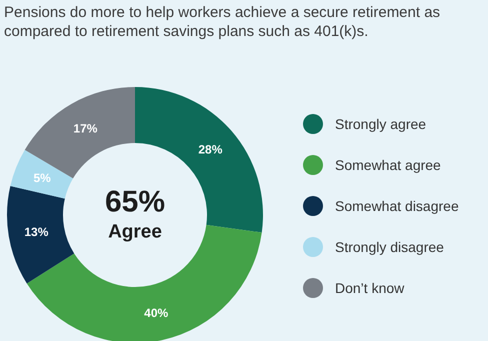 This screenshot has width=488, height=341. Describe the element at coordinates (397, 206) in the screenshot. I see `legend-label: Somewhat disagree` at that location.